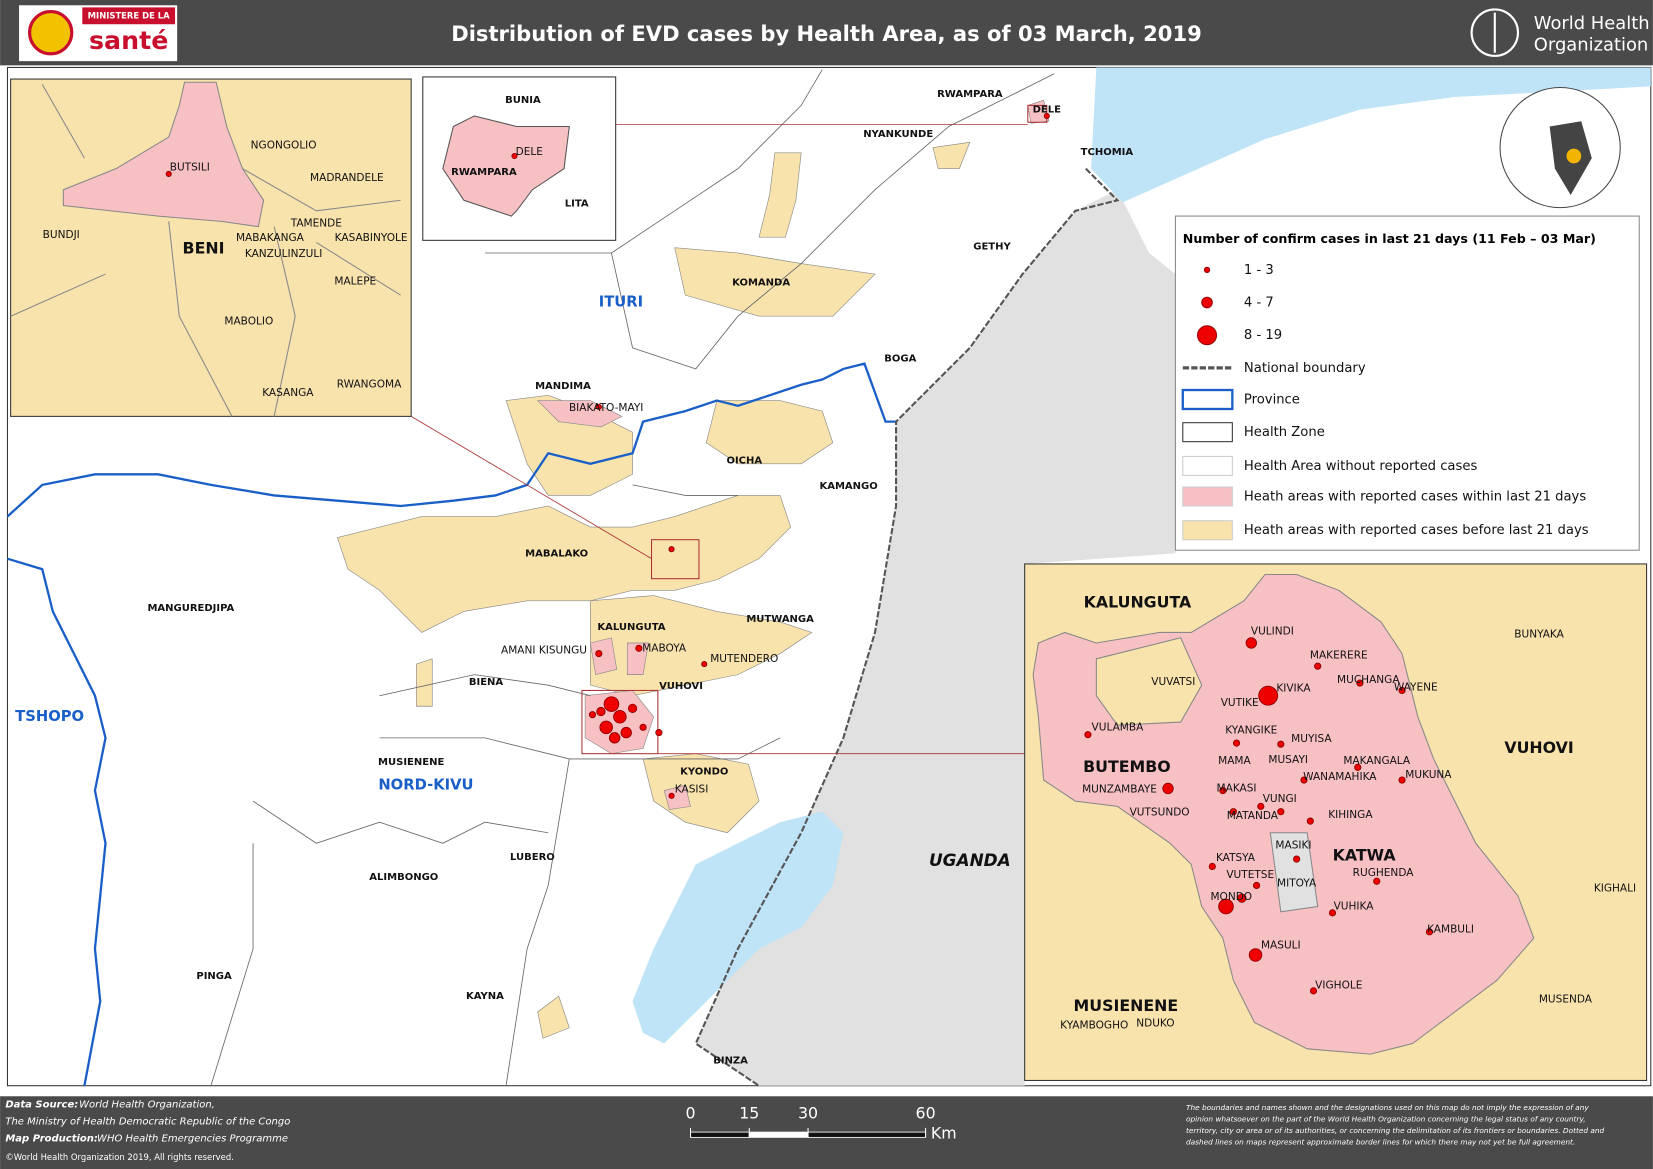 The height and width of the screenshot is (1169, 1653). I want to click on place-label: VULINDI, so click(1272, 631).